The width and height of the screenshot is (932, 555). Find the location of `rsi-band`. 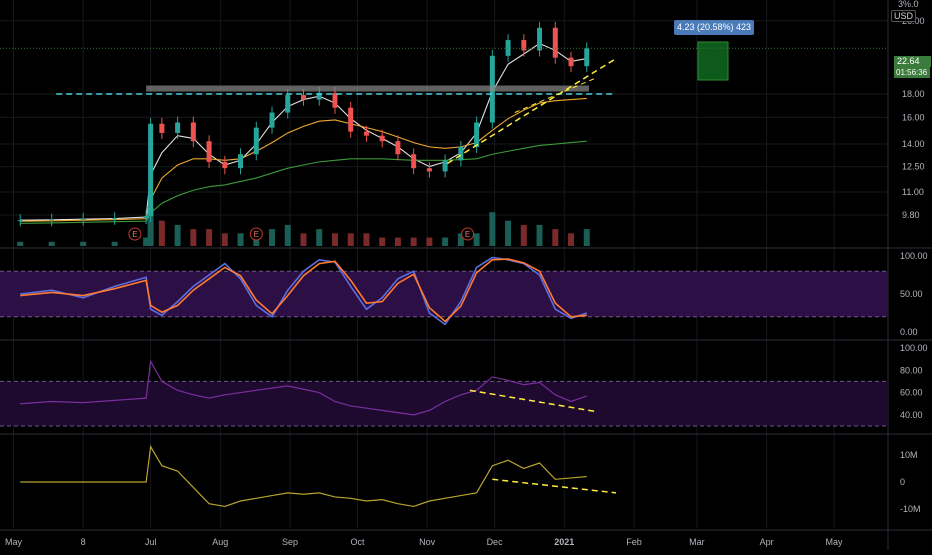

rsi-band is located at coordinates (444, 403).